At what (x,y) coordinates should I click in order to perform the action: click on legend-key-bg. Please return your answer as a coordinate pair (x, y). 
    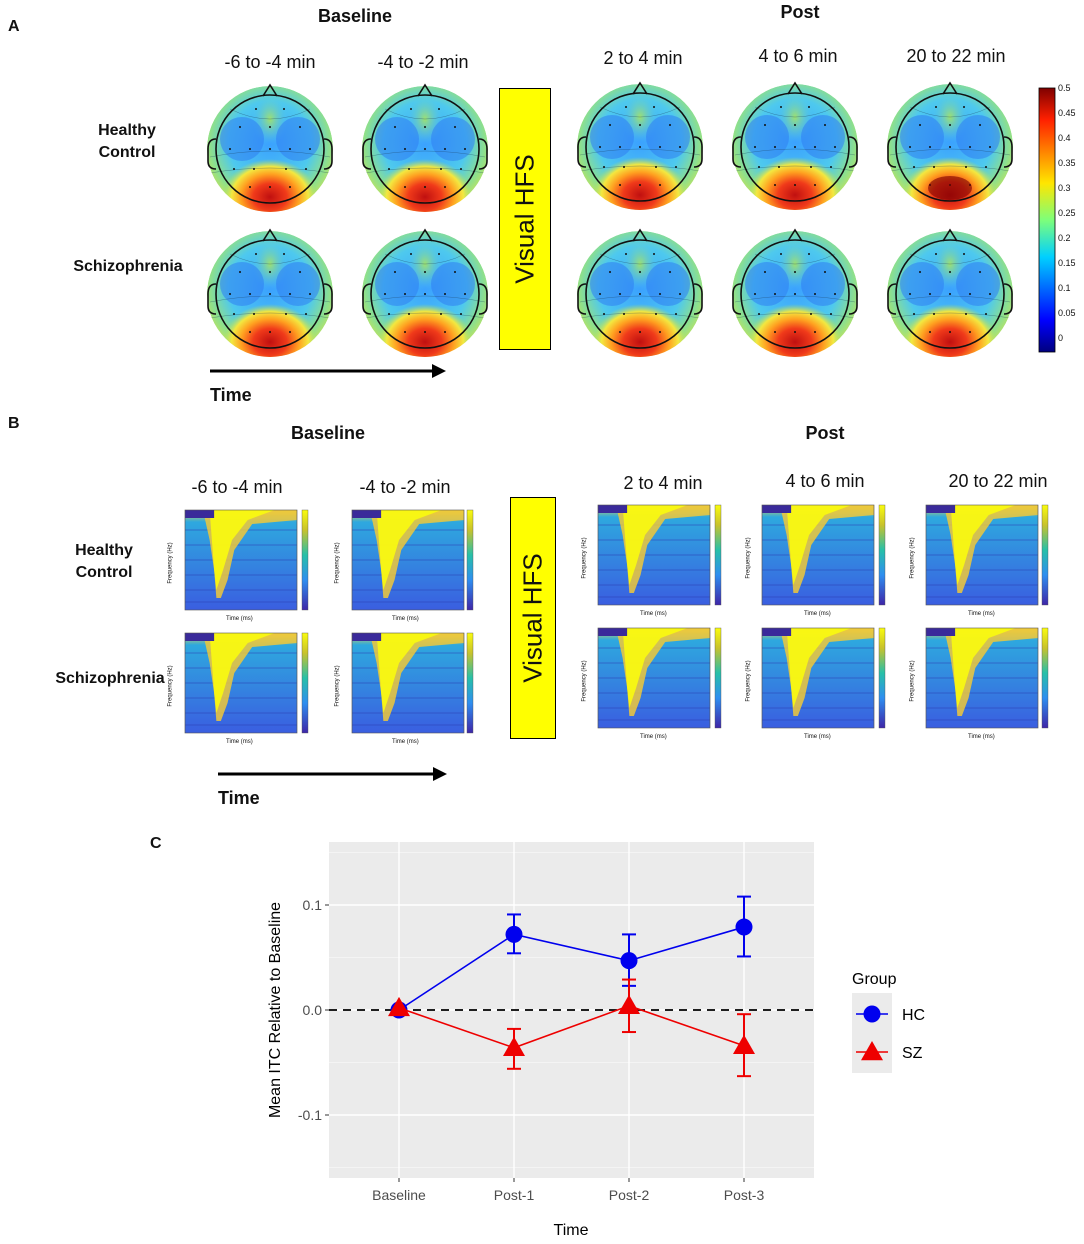
    Looking at the image, I should click on (872, 1033).